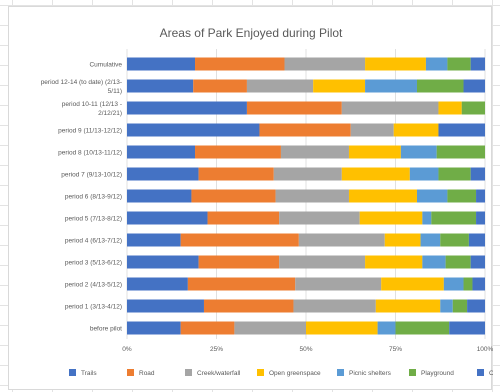  I want to click on y-tick-label: period 7 (9/13-10/12), so click(91, 174).